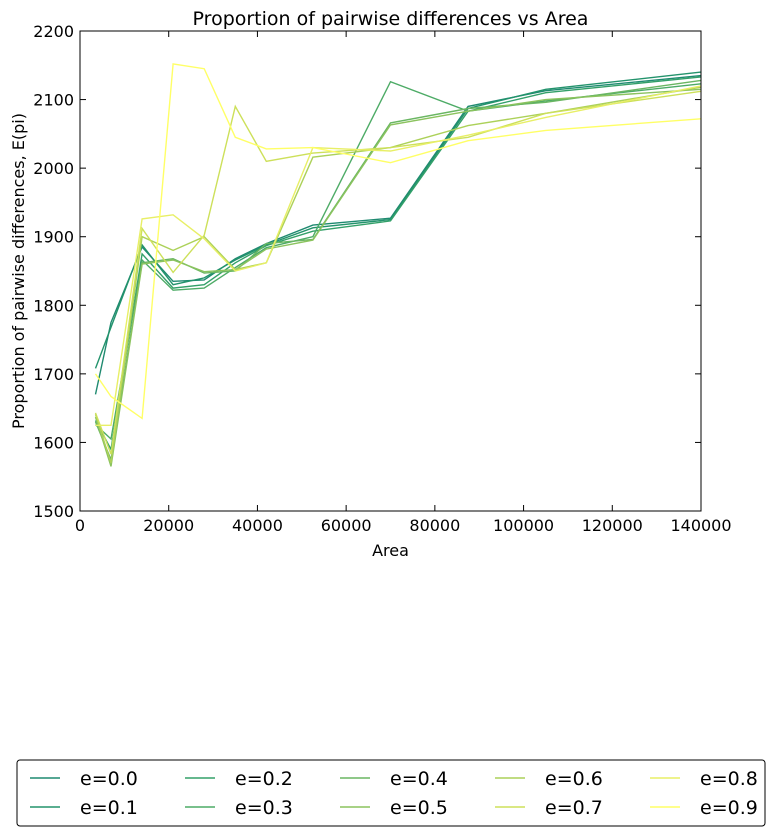 This screenshot has height=835, width=774. Describe the element at coordinates (53, 442) in the screenshot. I see `y-tick-label: 1600` at that location.